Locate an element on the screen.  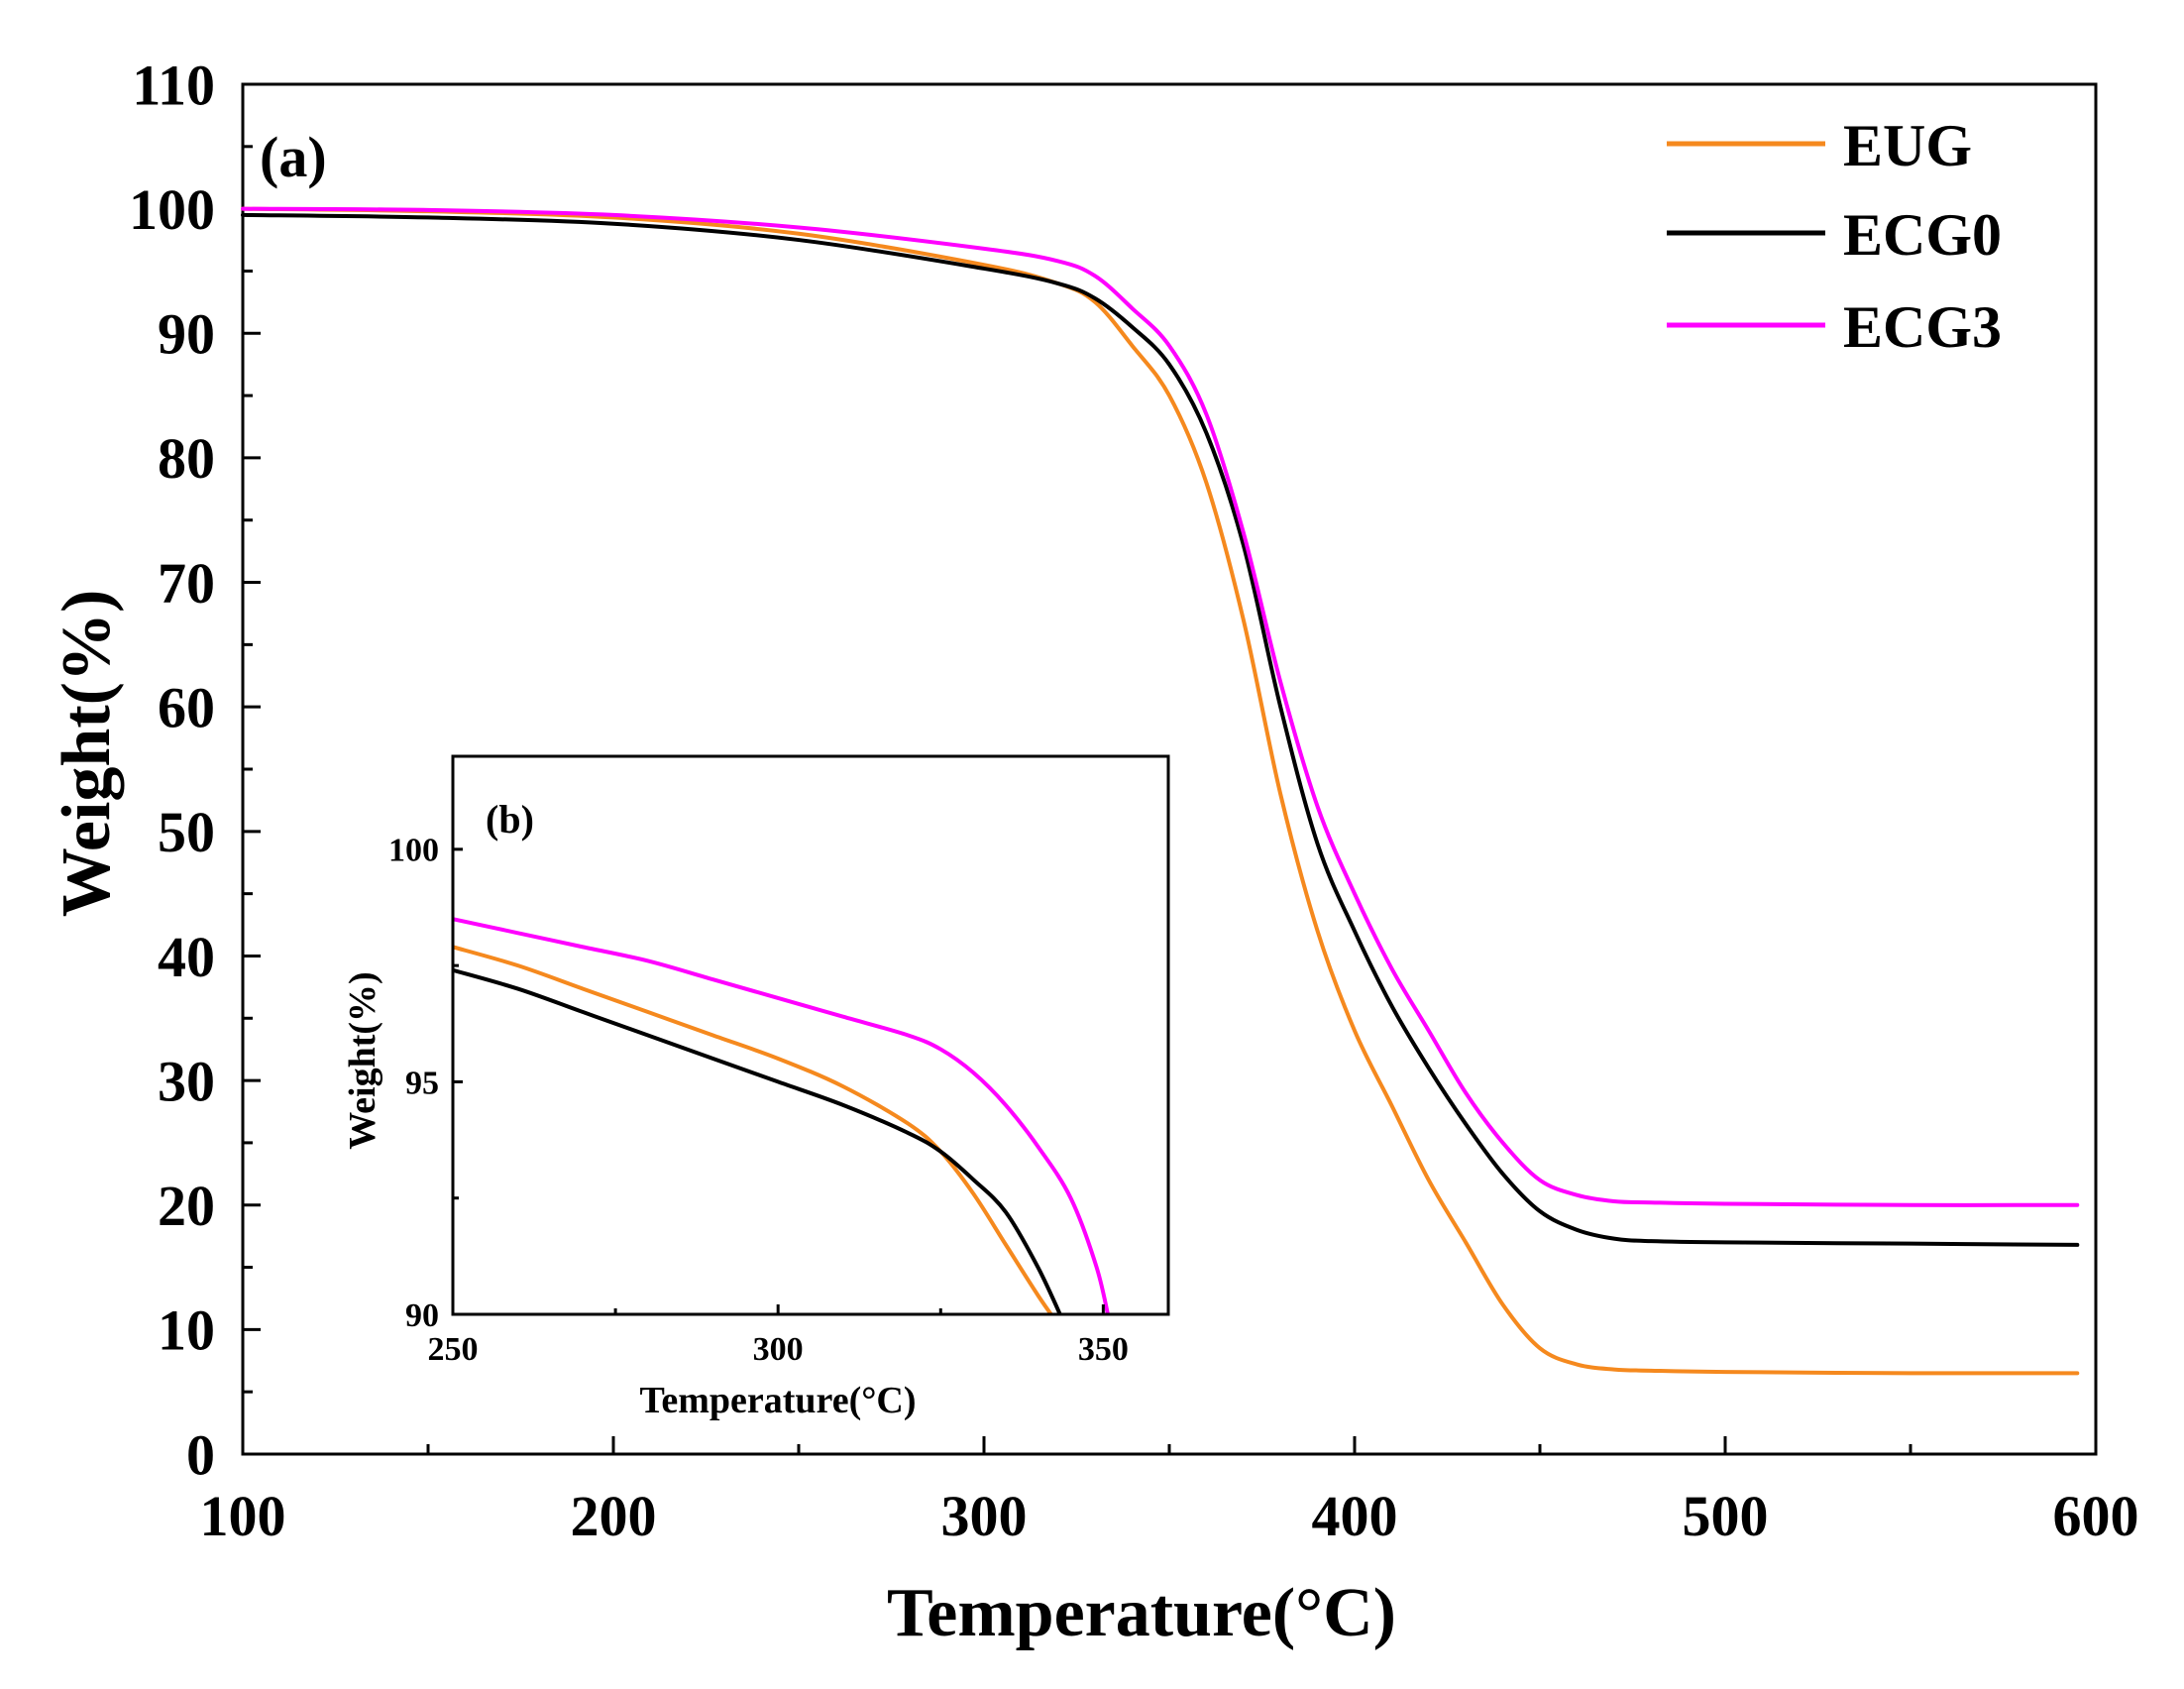
main-x-tick-label: 300 is located at coordinates (984, 1516).